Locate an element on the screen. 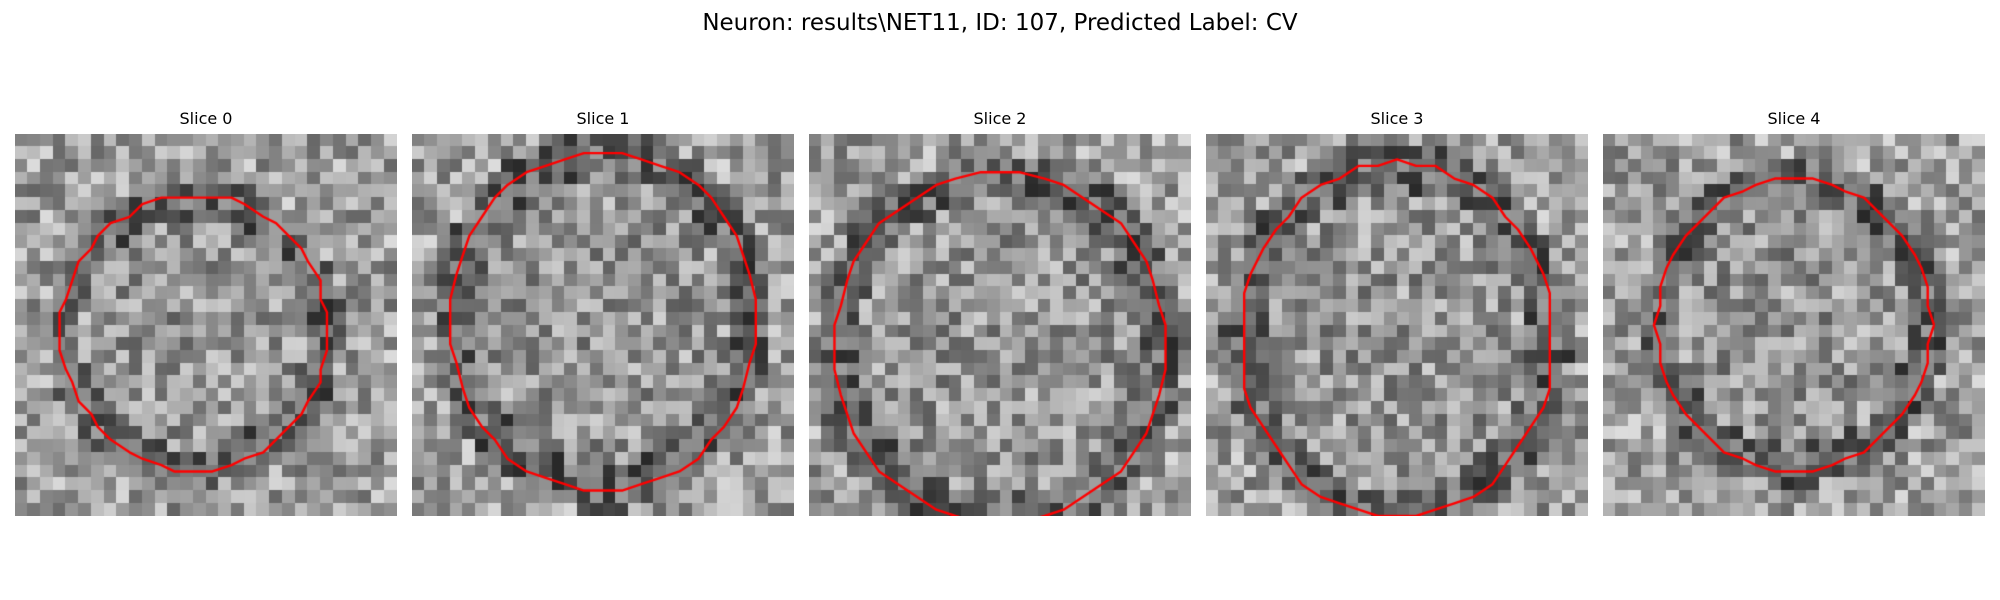  slice-panel-2: Slice 2 is located at coordinates (1000, 312).